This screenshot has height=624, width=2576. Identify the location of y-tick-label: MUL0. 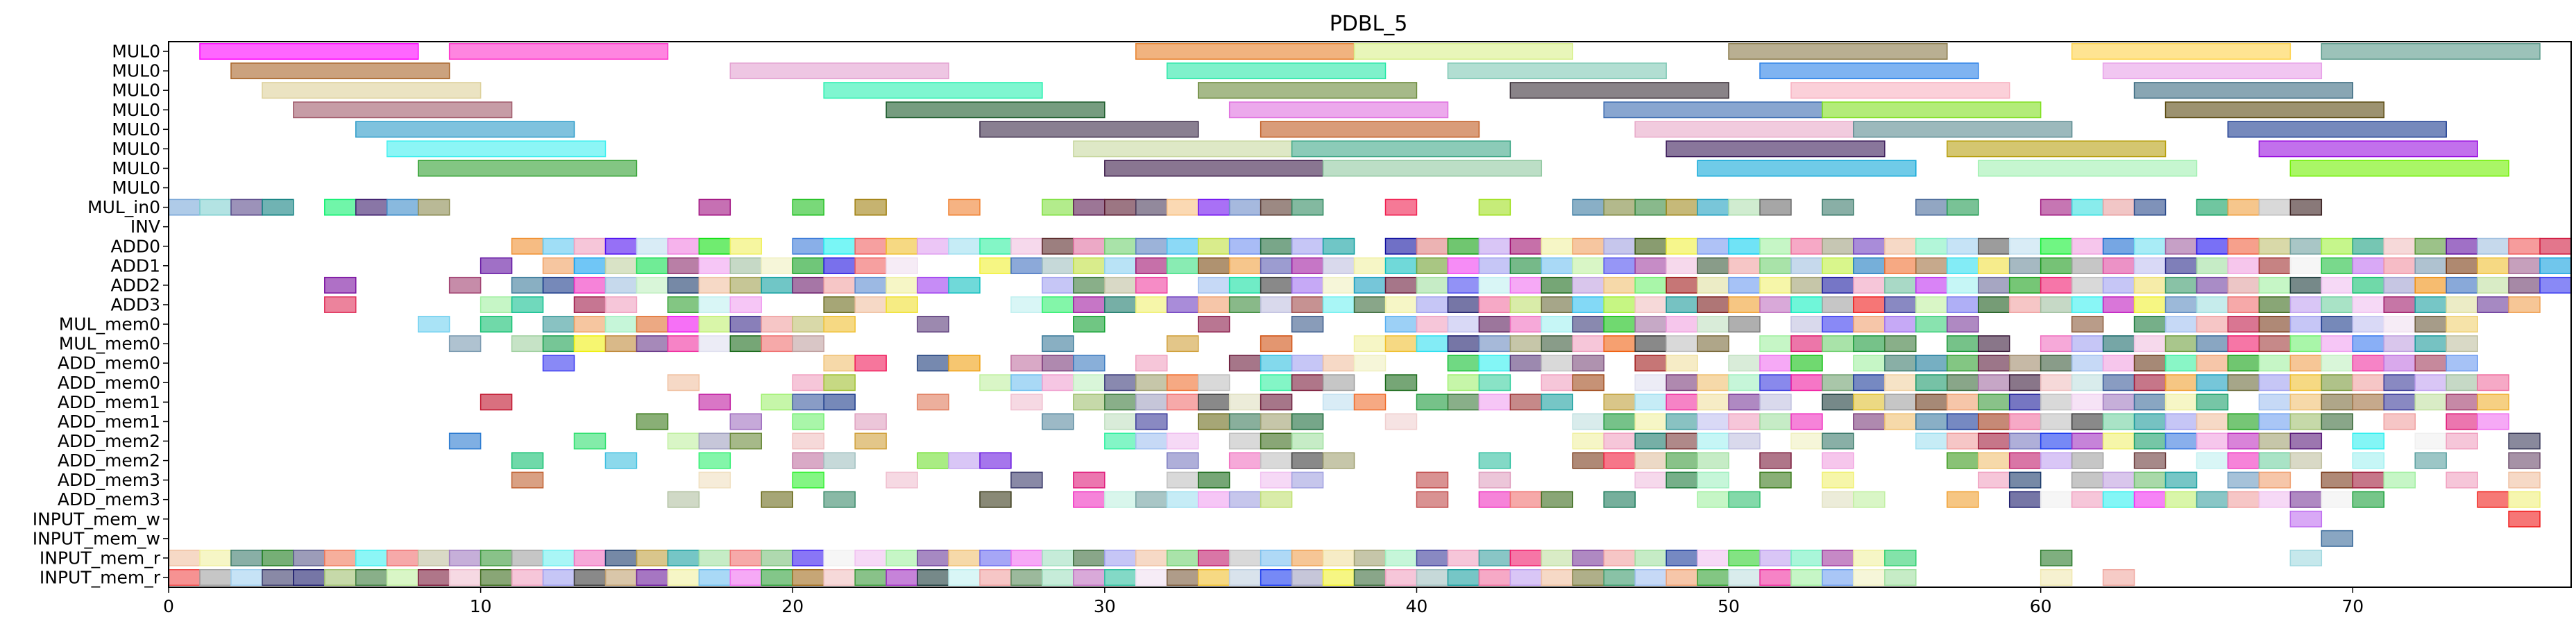
(136, 168).